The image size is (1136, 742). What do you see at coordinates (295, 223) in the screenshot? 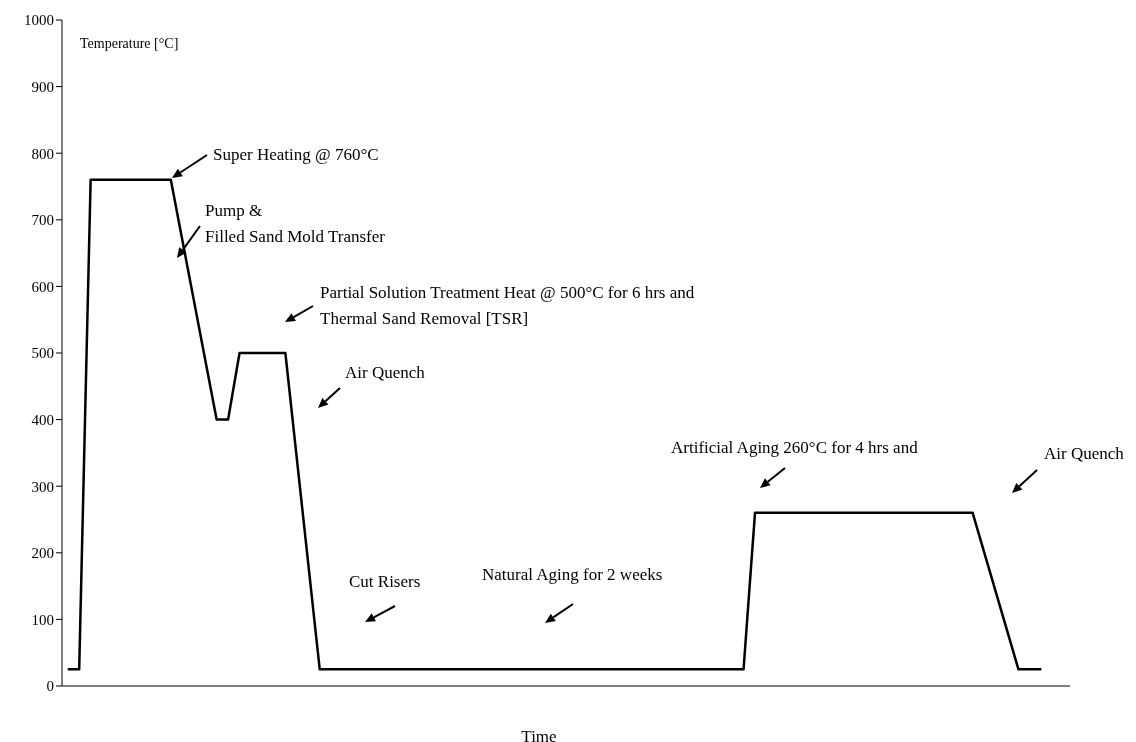
I see `annotation: Pump & Filled Sand Mold Transfer` at bounding box center [295, 223].